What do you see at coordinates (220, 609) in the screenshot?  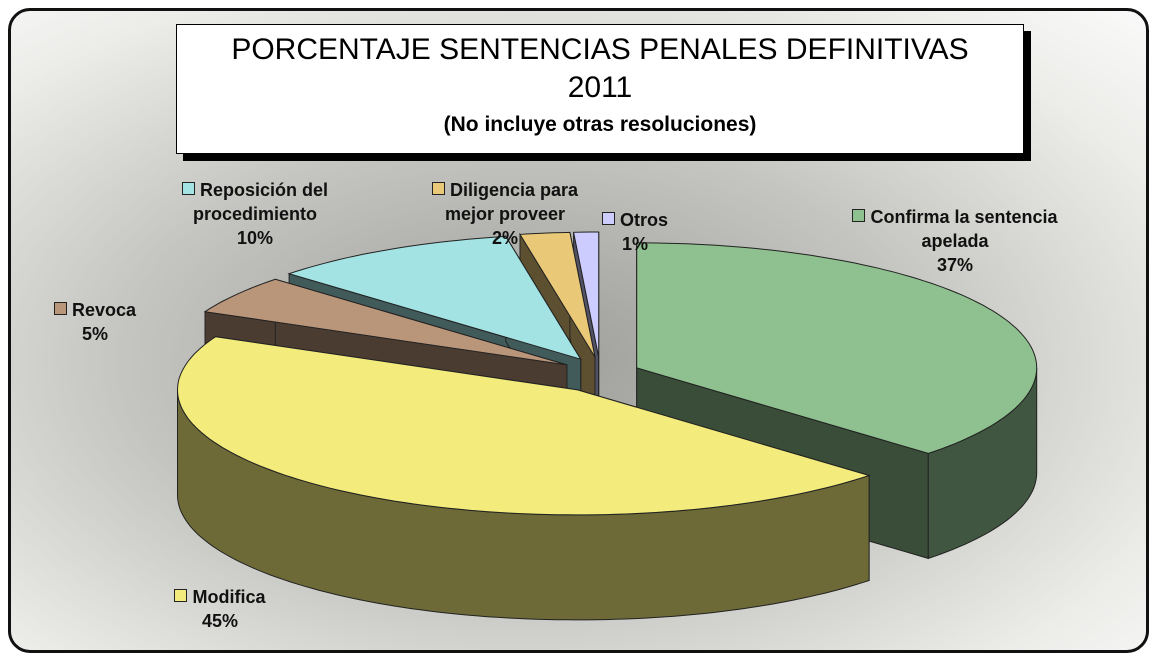 I see `data-label: Modifica 45%` at bounding box center [220, 609].